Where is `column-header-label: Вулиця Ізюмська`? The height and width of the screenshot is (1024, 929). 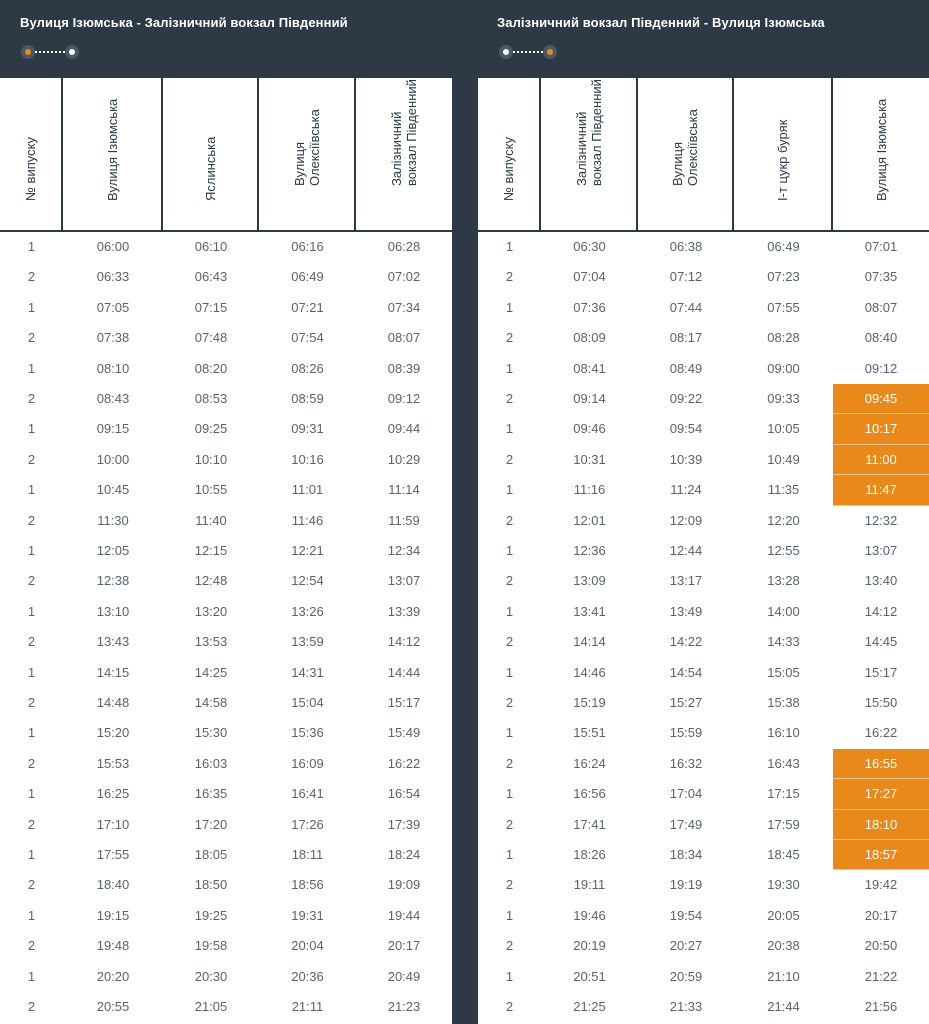
column-header-label: Вулиця Ізюмська is located at coordinates (112, 149).